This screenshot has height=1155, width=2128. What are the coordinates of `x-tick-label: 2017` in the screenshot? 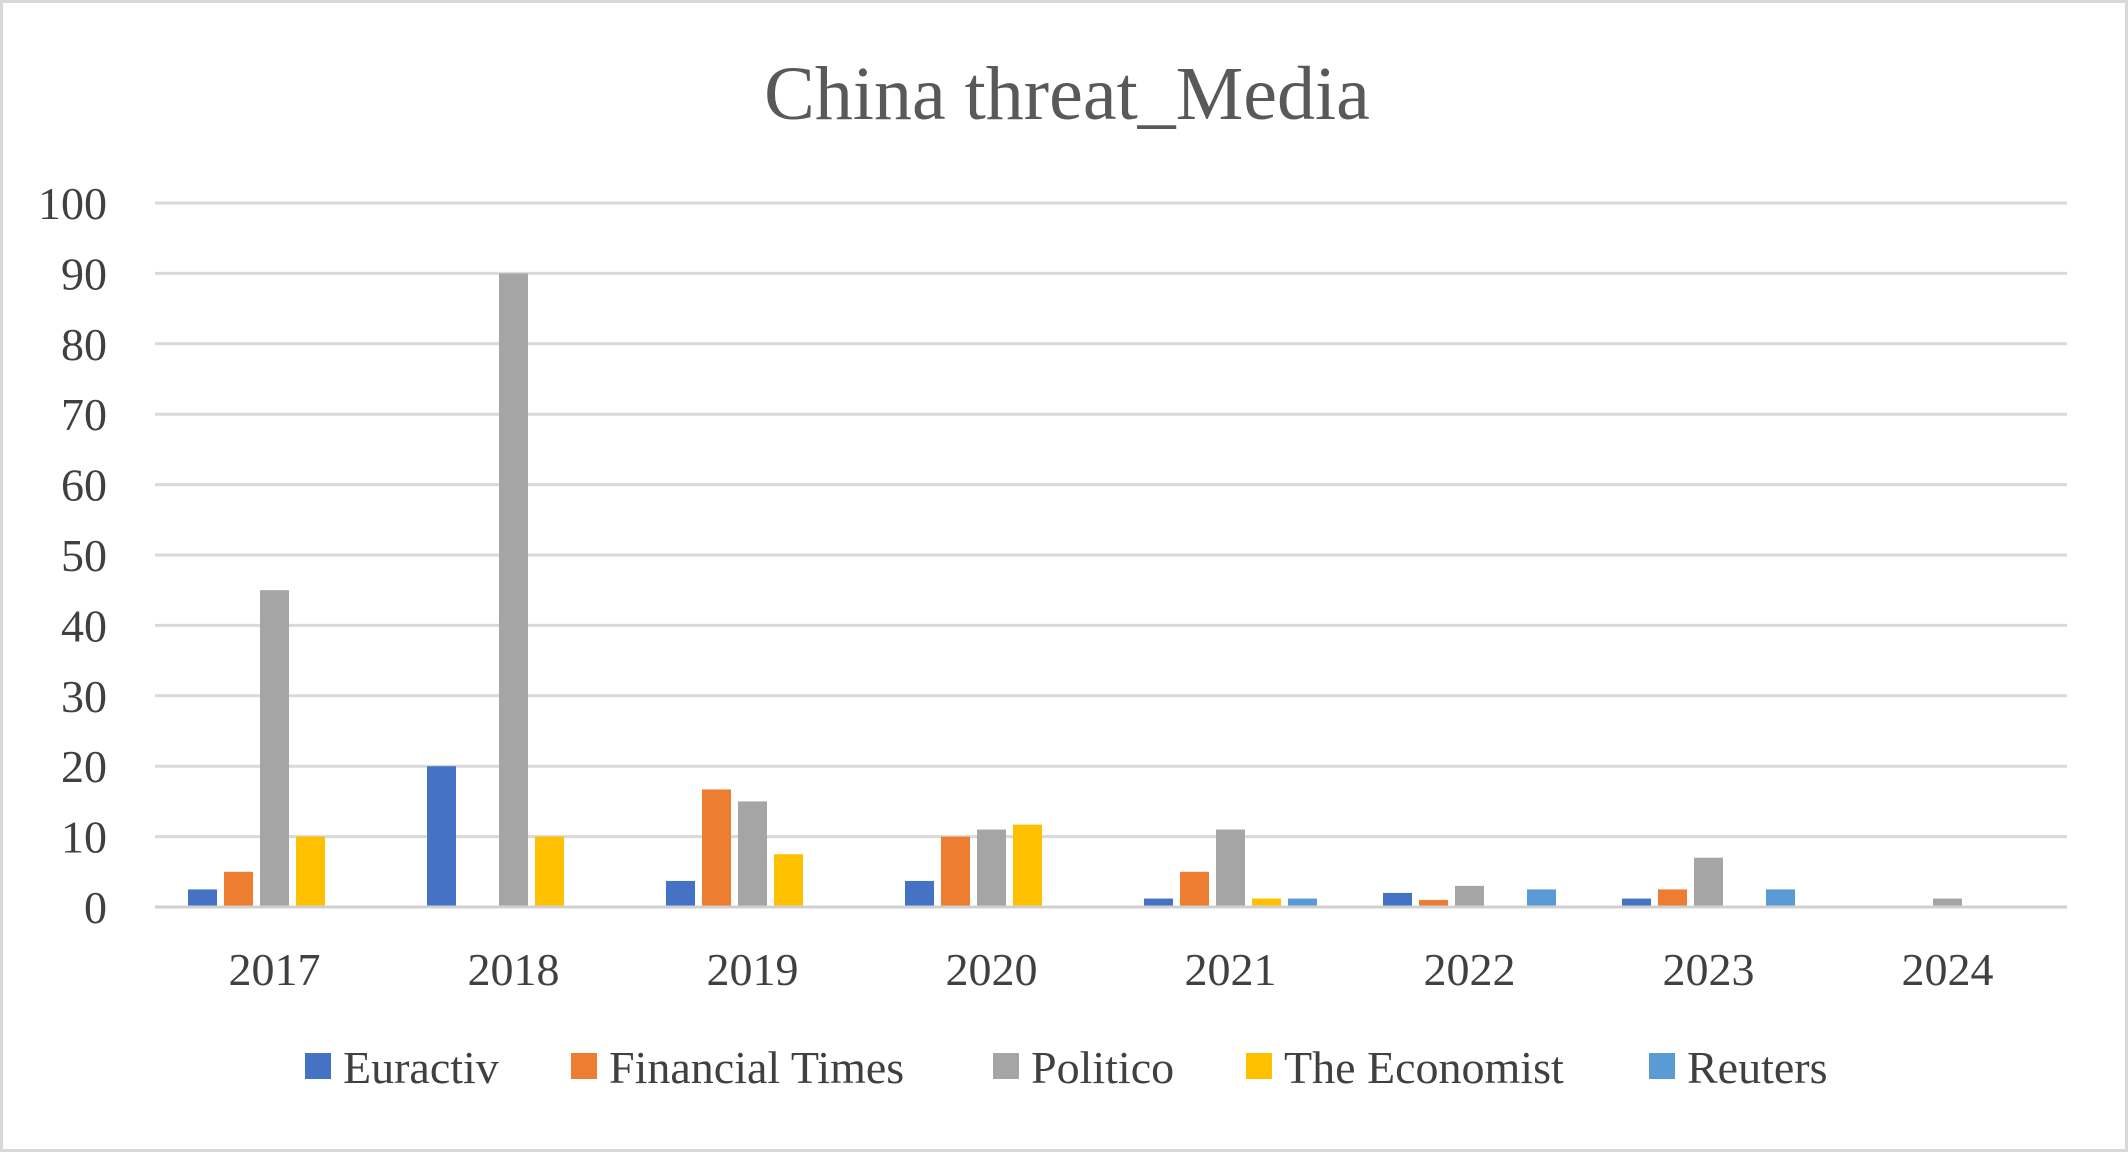 It's located at (275, 969).